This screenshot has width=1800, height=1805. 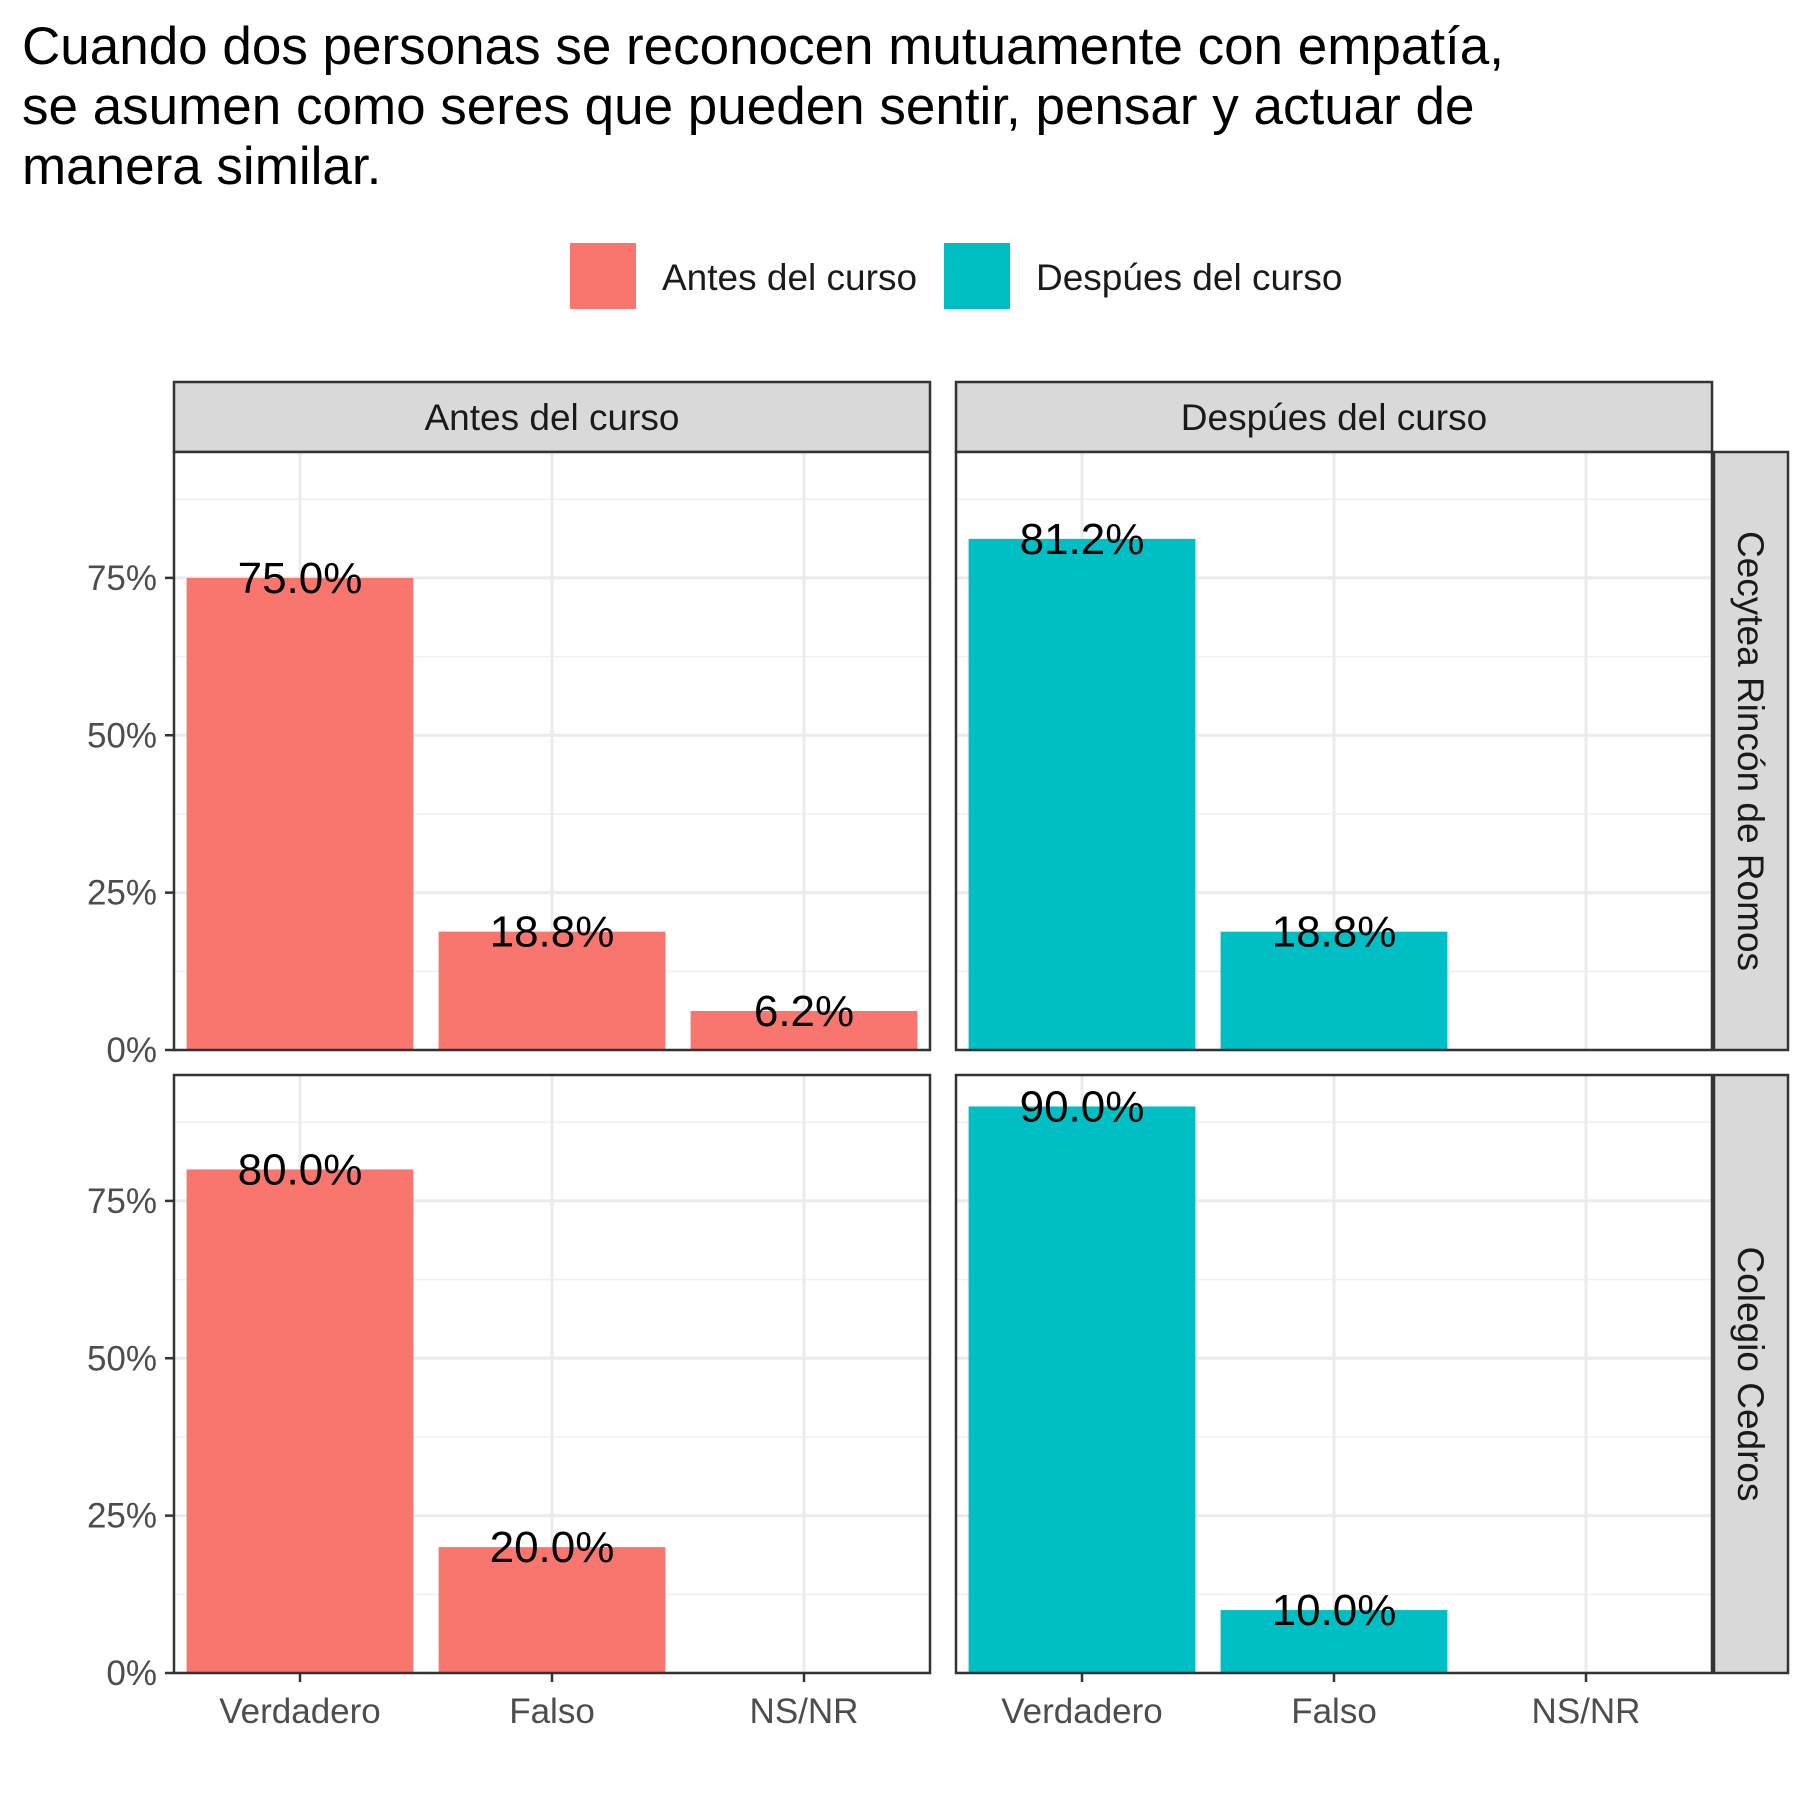 I want to click on facet-strip-column-label: Despúes del curso, so click(x=1334, y=417).